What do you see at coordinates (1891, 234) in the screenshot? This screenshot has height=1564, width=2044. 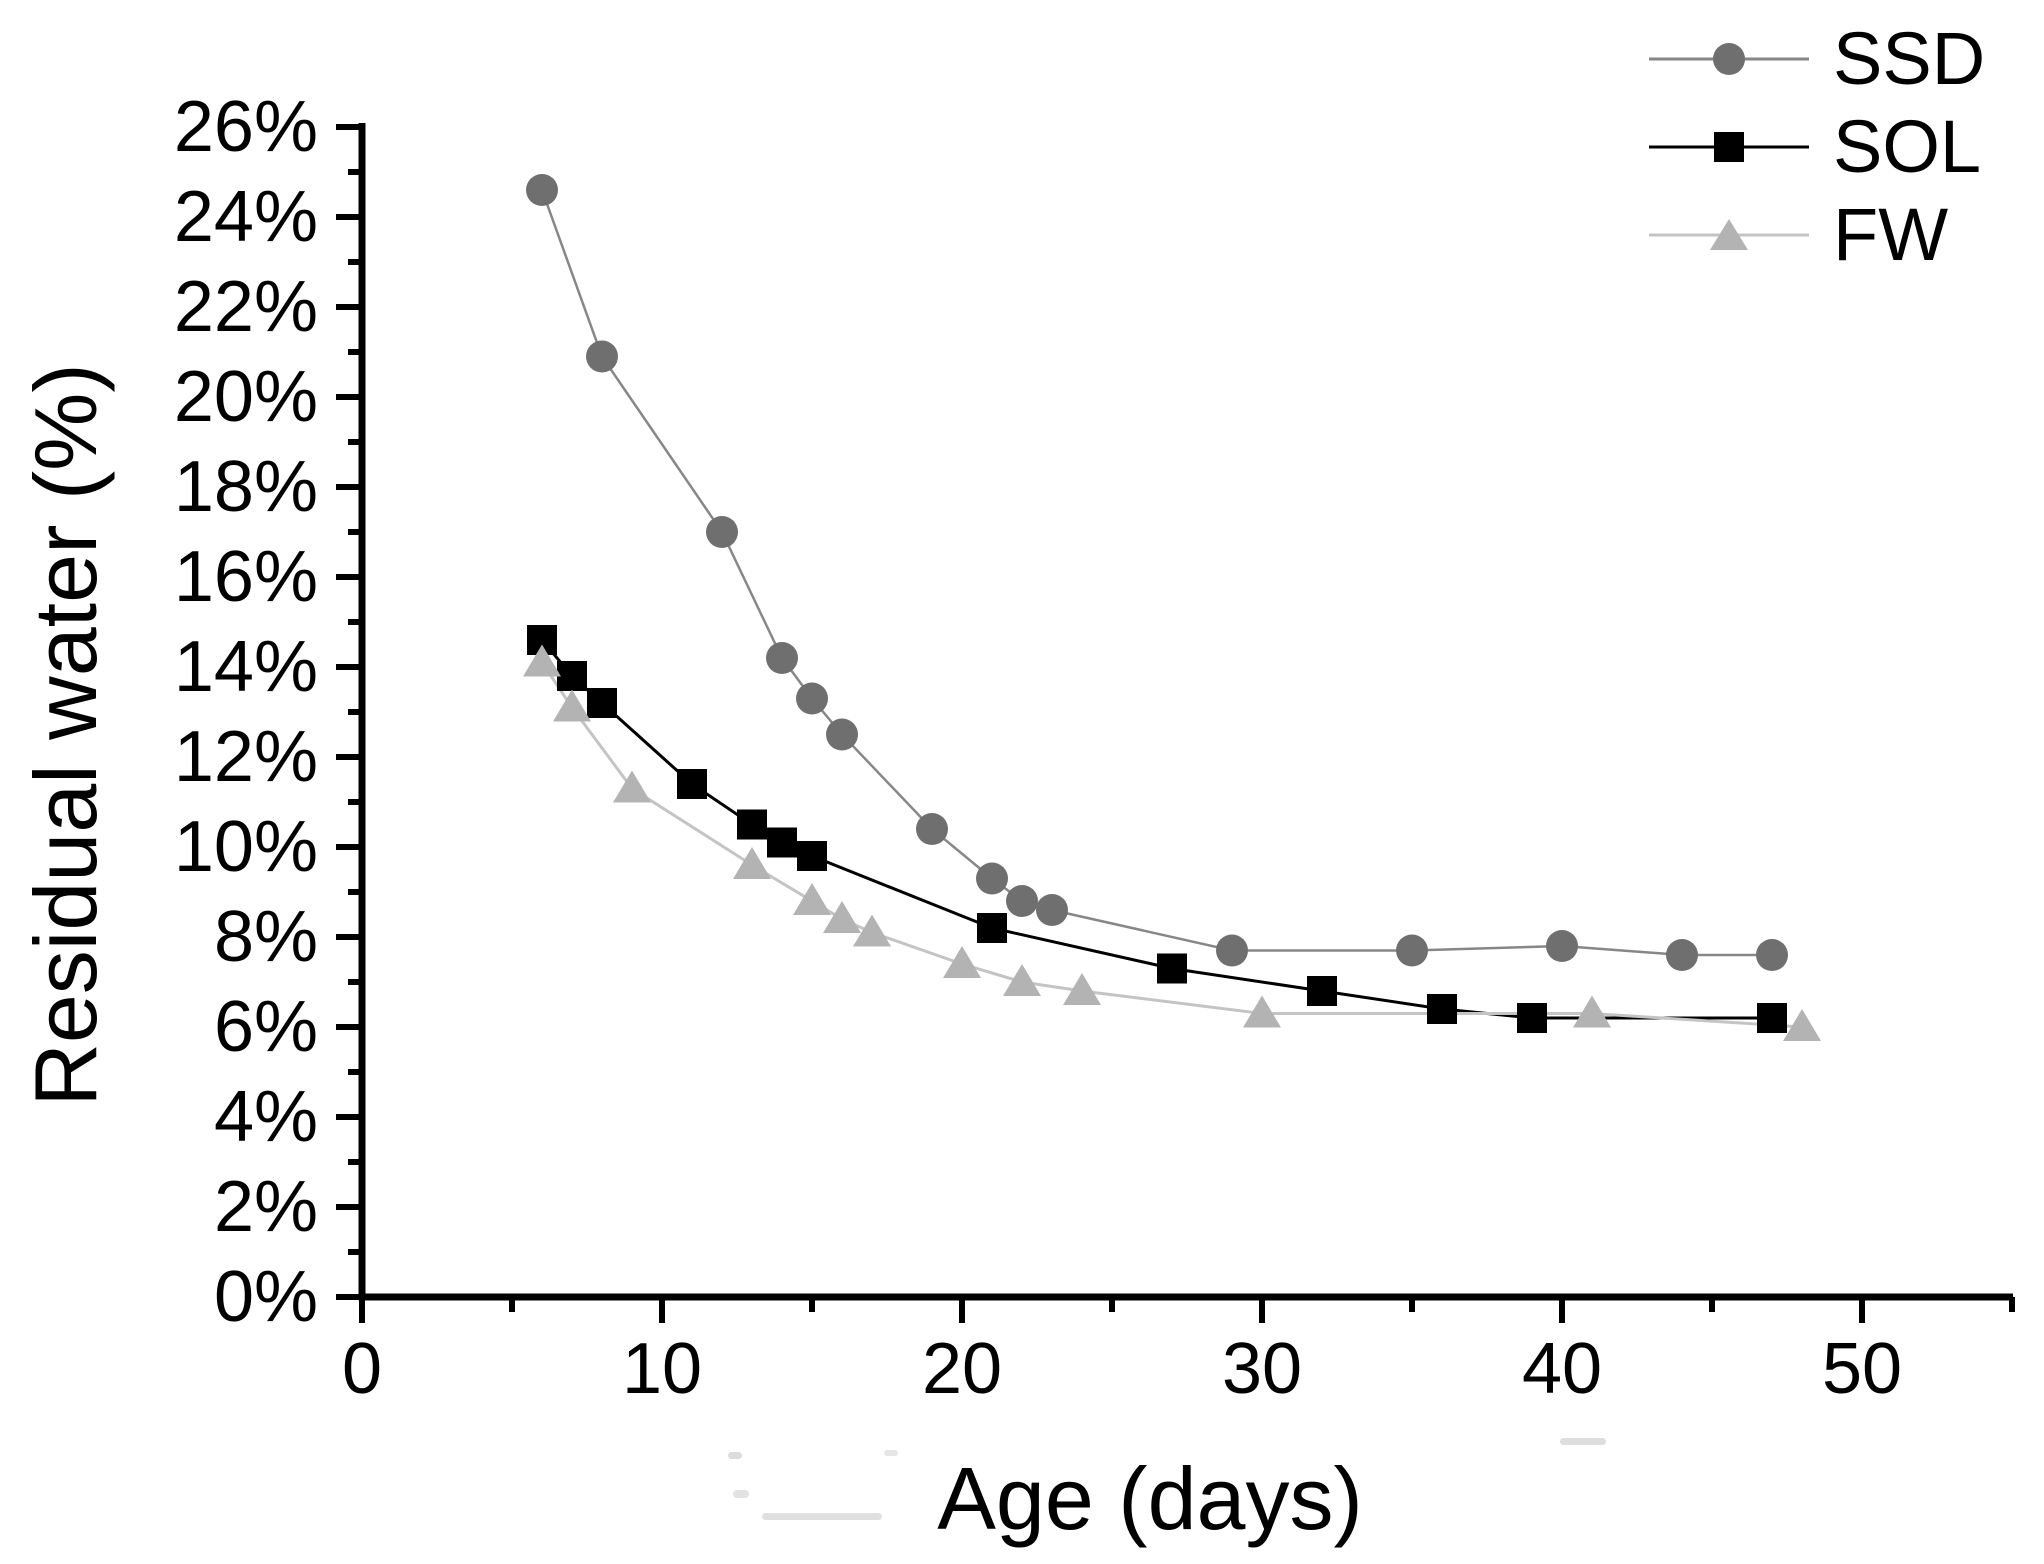 I see `legend-label-fw: FW` at bounding box center [1891, 234].